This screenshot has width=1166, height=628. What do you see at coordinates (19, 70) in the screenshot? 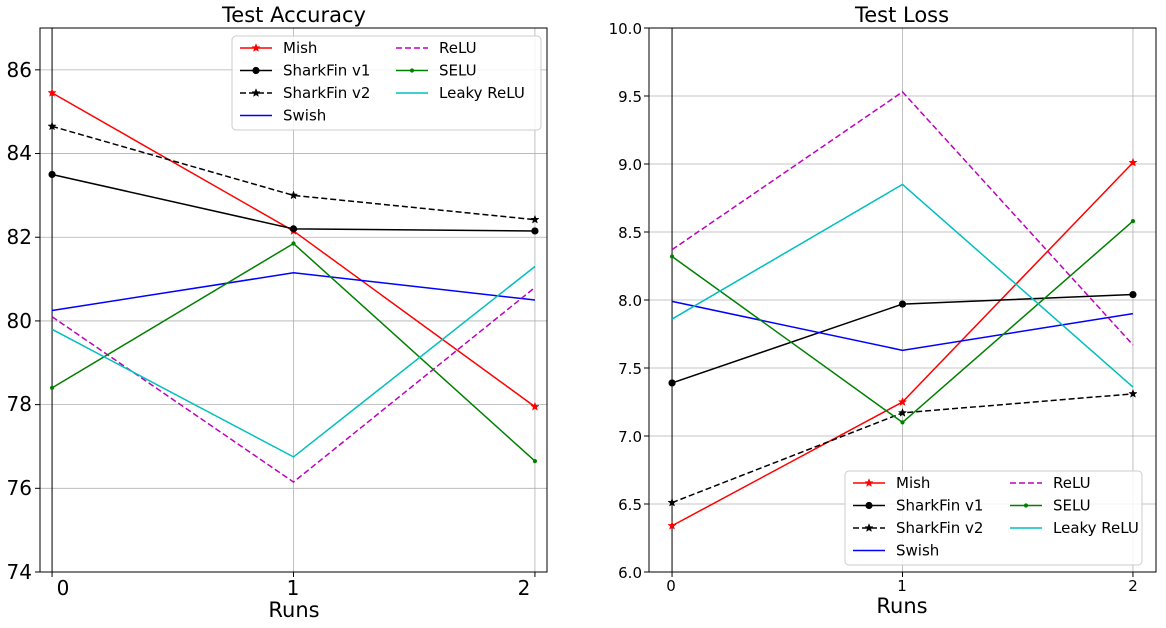
I see `y-tick-label: 86` at bounding box center [19, 70].